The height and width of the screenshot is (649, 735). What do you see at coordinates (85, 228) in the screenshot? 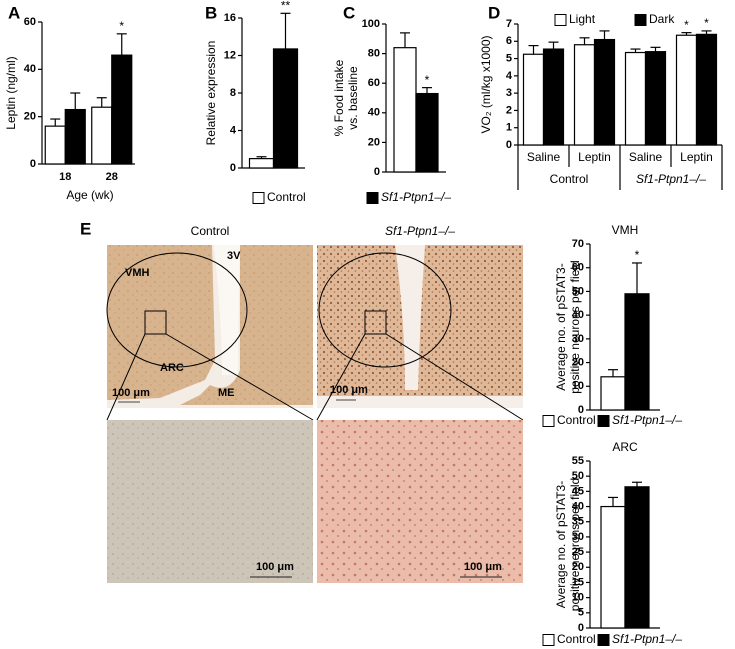
I see `panel-label: E` at bounding box center [85, 228].